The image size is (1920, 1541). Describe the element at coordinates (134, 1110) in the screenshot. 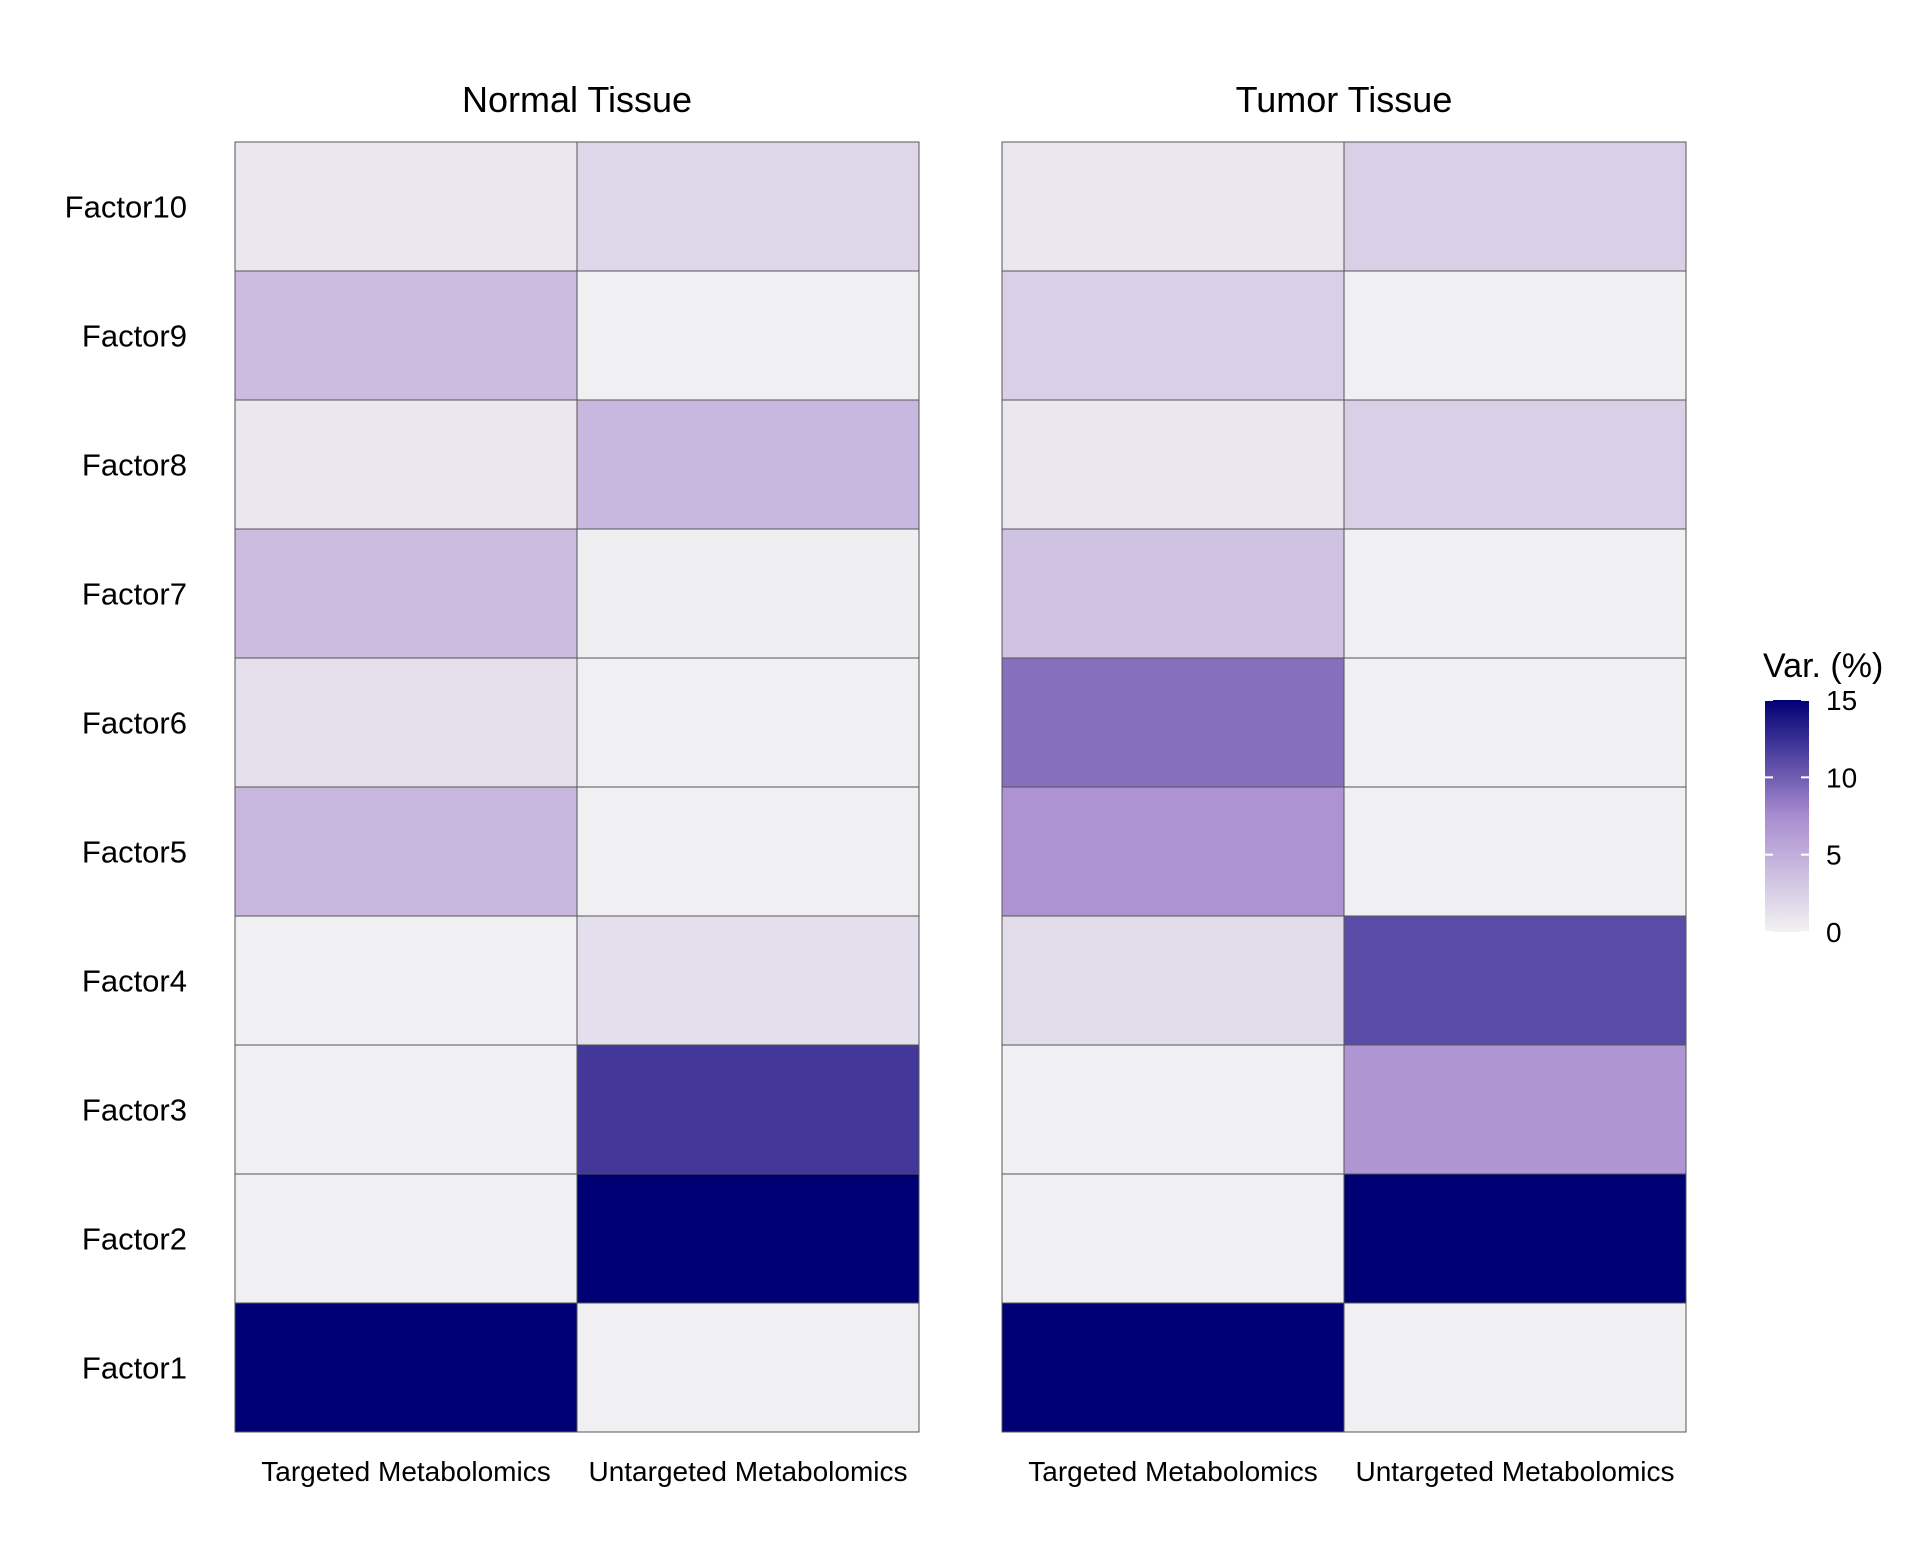

I see `row-label: Factor3` at that location.